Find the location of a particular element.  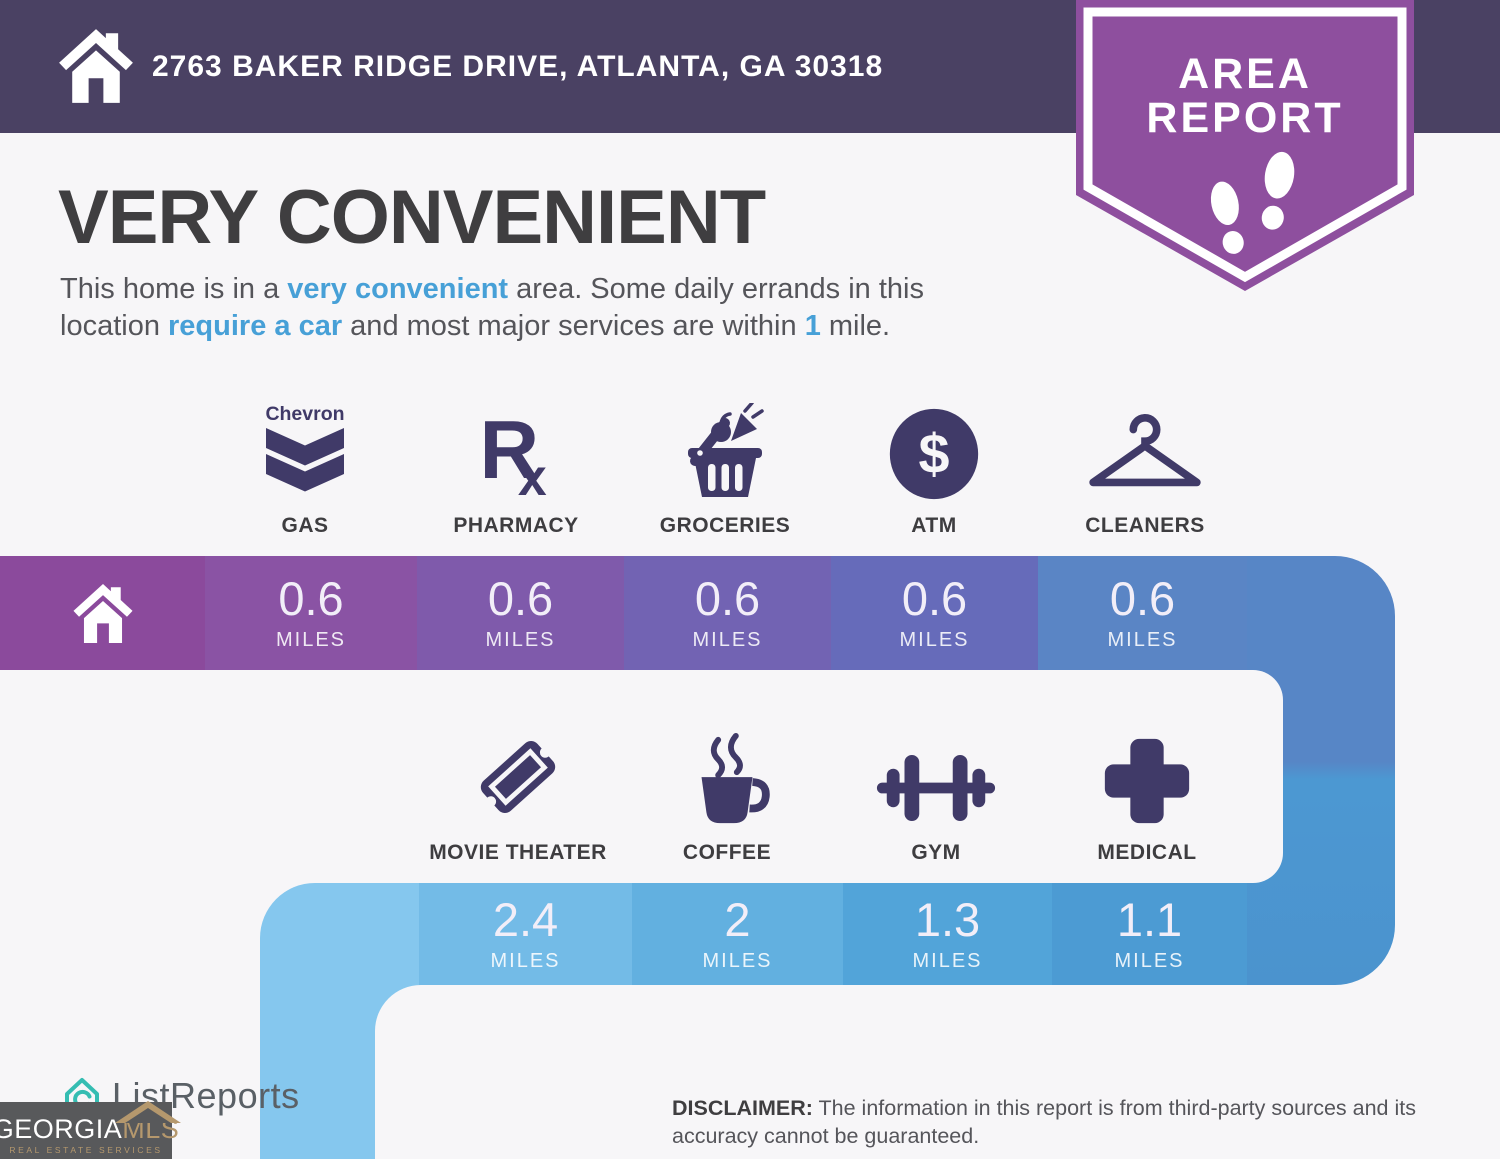

distance-cell-coffee: 2 MILES is located at coordinates (737, 934).